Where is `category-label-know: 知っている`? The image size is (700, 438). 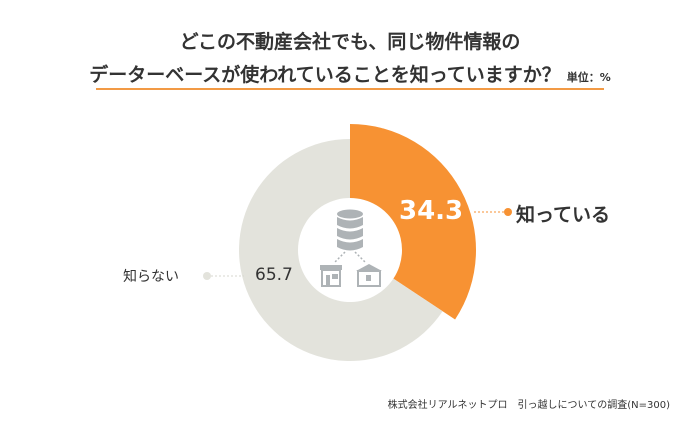 category-label-know: 知っている is located at coordinates (563, 215).